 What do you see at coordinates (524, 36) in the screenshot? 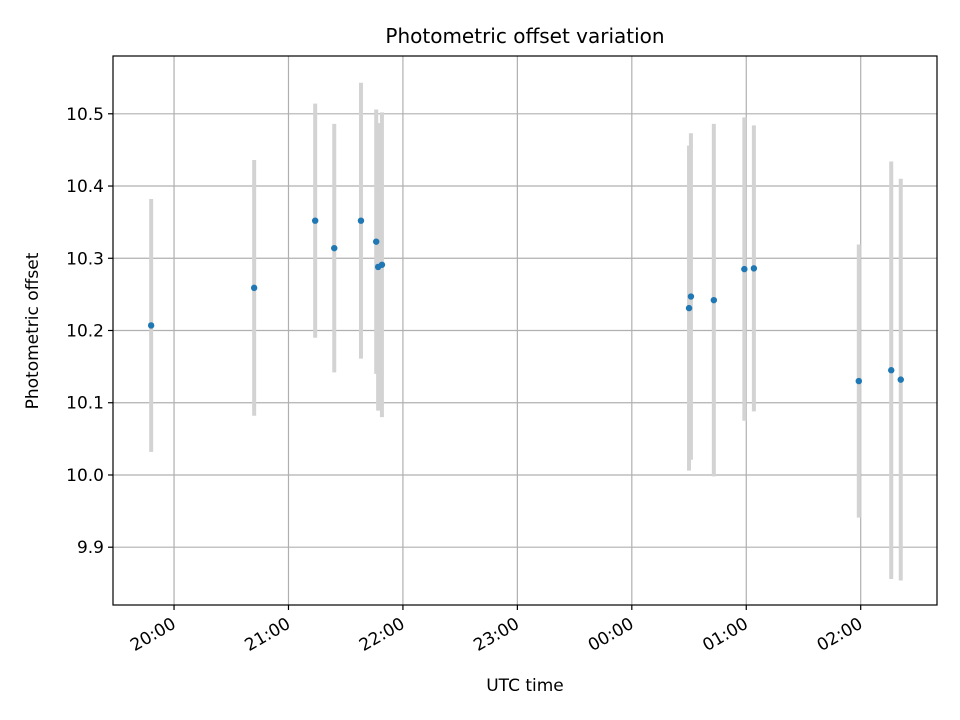
I see `chart-title: Photometric offset variation` at bounding box center [524, 36].